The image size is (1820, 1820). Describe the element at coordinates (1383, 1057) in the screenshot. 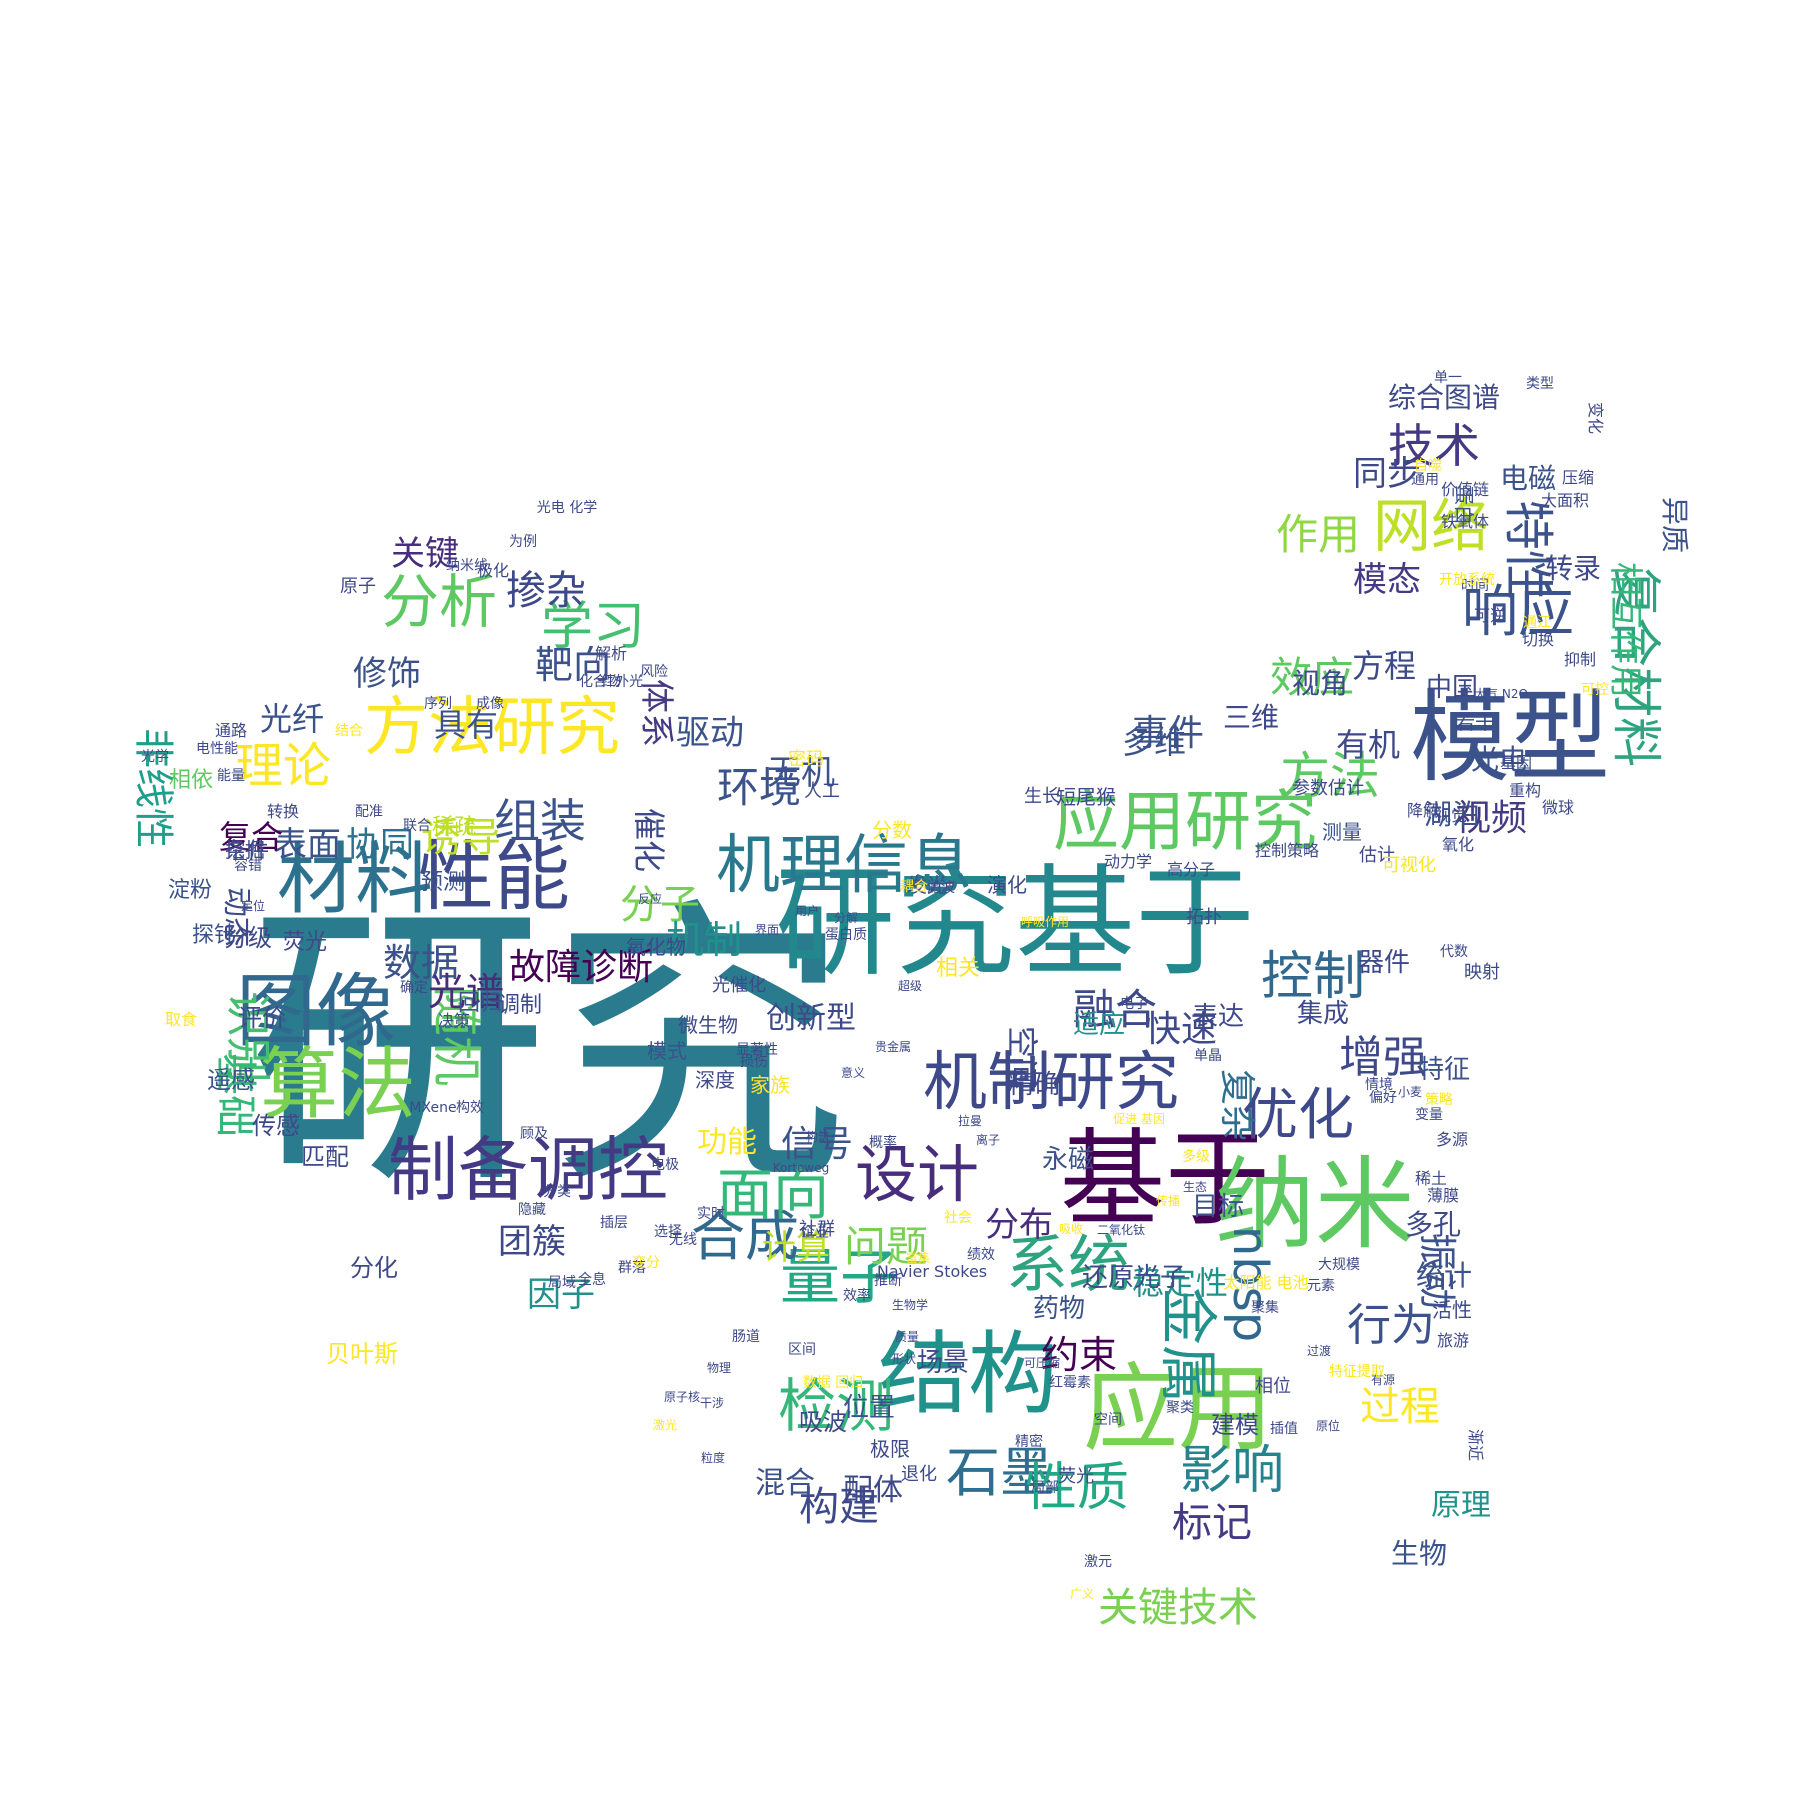

I see `cloud-word: 增强` at that location.